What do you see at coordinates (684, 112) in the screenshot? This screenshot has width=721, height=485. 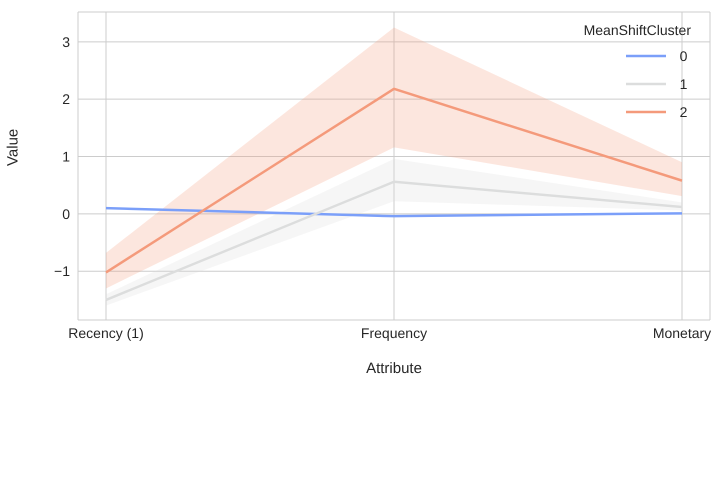 I see `legend-label: 2` at bounding box center [684, 112].